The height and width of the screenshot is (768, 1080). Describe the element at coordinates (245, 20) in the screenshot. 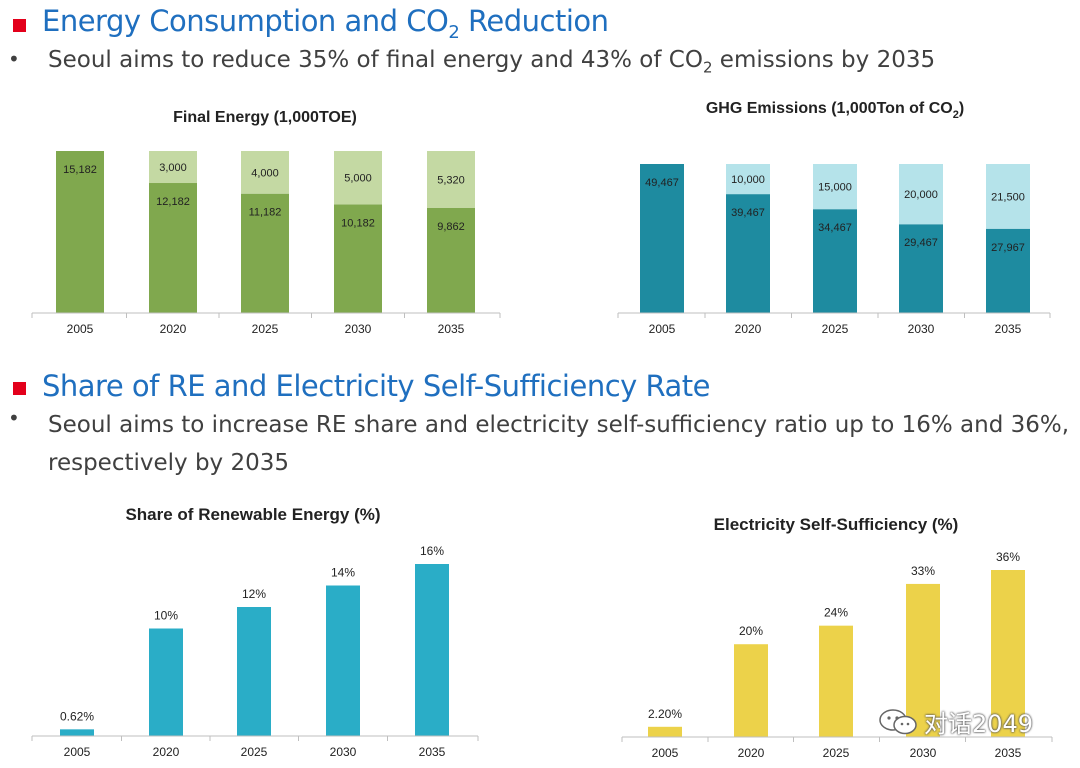

I see `heading-text-main: Energy Consumption and CO` at that location.